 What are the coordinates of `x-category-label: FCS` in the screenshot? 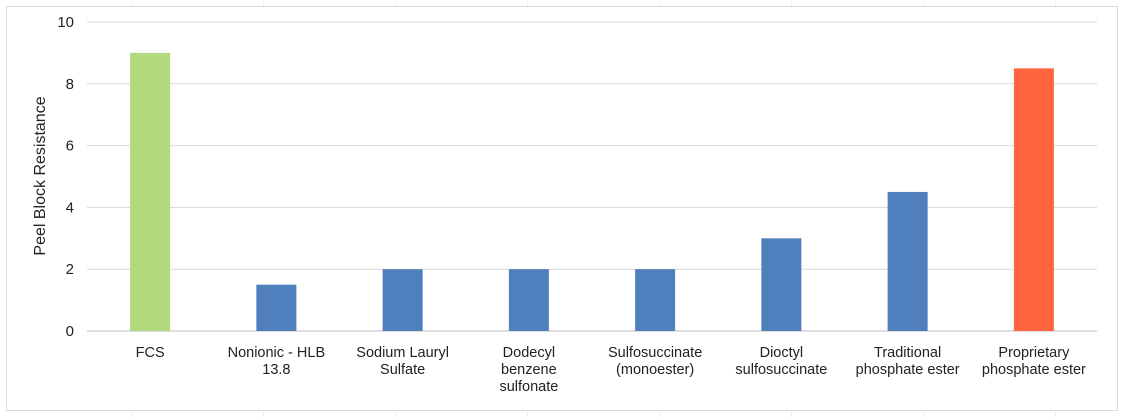 It's located at (150, 353).